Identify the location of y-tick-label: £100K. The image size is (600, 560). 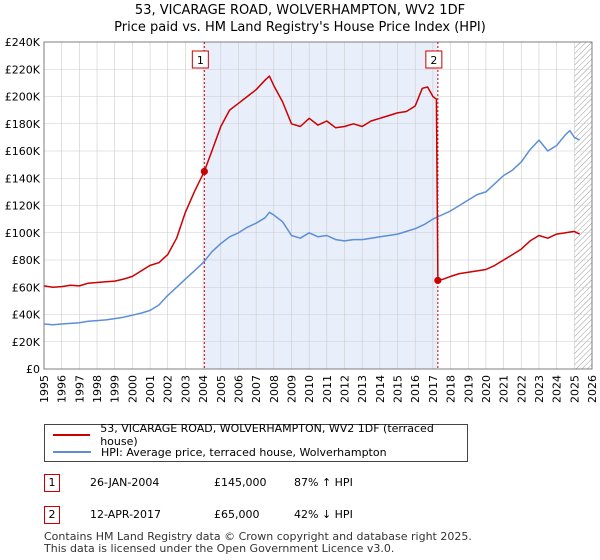
(23, 233).